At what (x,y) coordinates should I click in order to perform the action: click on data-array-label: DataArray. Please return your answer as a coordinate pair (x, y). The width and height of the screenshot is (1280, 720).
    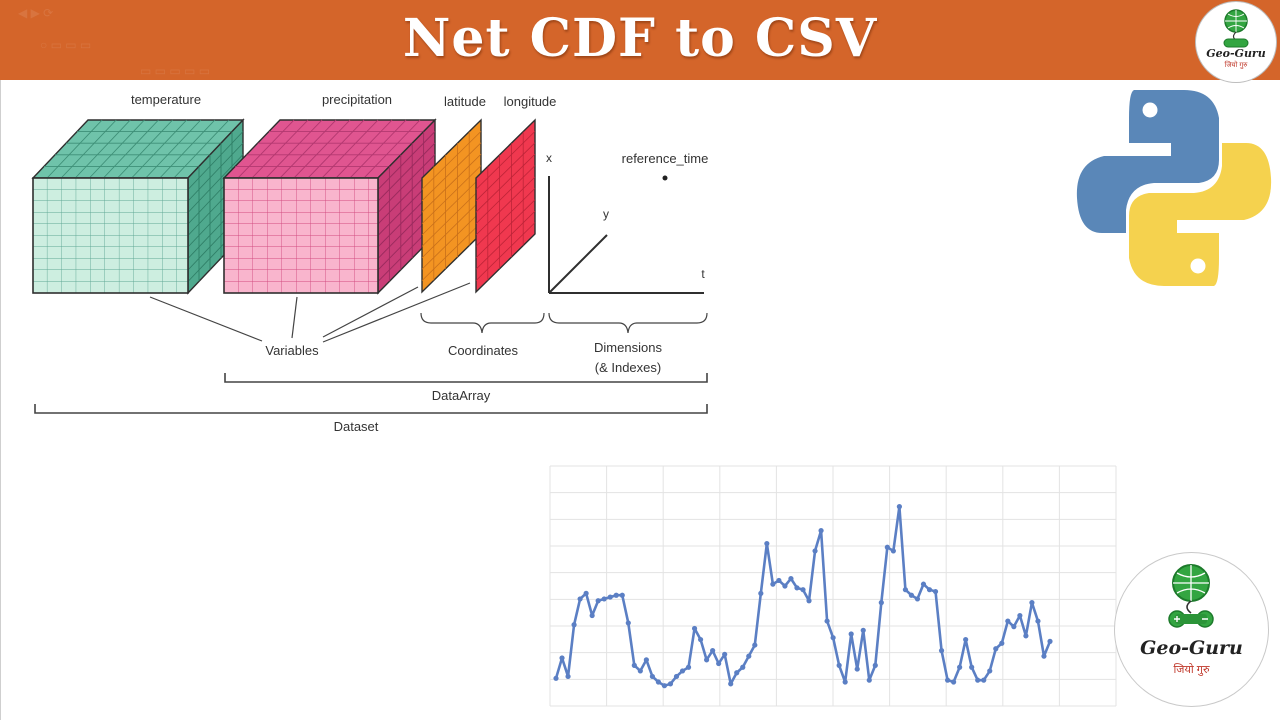
    Looking at the image, I should click on (461, 395).